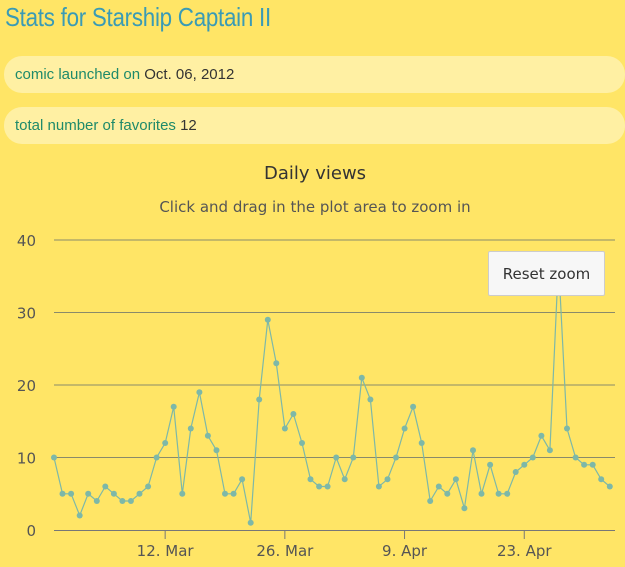 This screenshot has height=567, width=625. What do you see at coordinates (189, 74) in the screenshot?
I see `stat-launch-date-value: Oct. 06, 2012` at bounding box center [189, 74].